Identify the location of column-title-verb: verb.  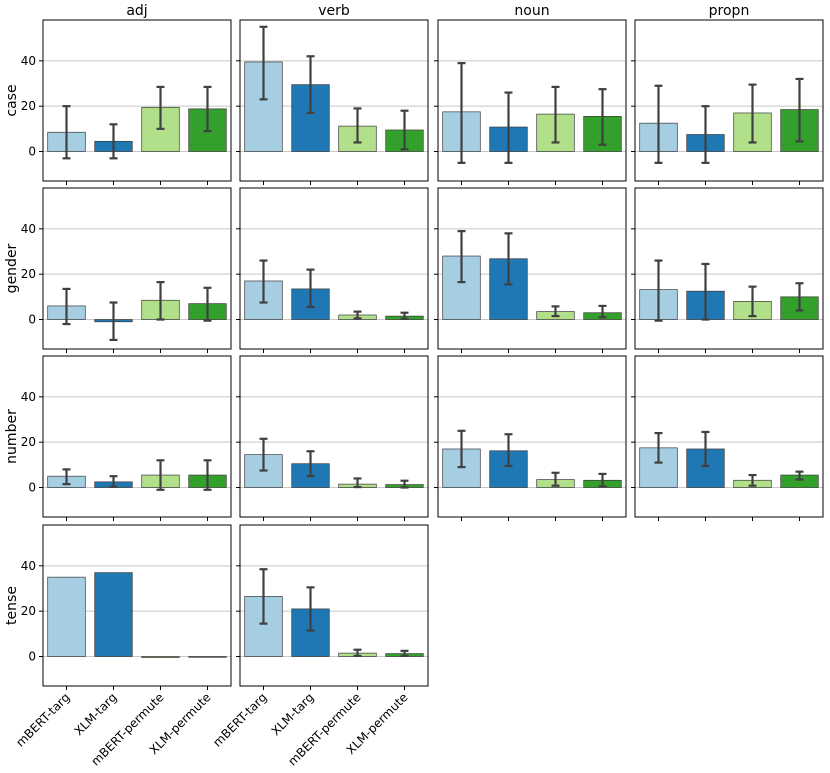
(334, 11).